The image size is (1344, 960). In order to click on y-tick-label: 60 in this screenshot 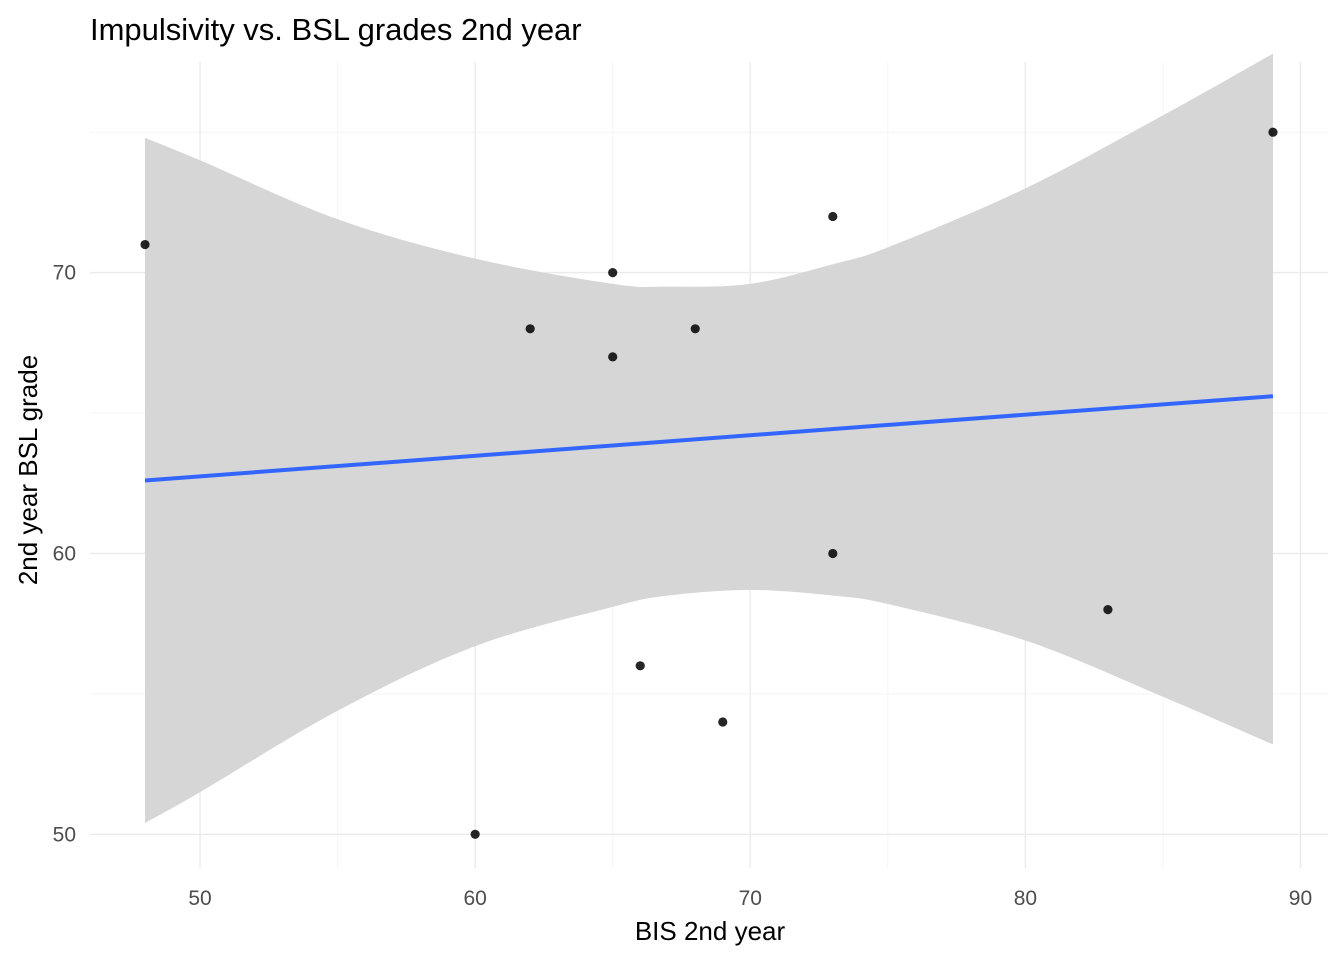, I will do `click(64, 553)`.